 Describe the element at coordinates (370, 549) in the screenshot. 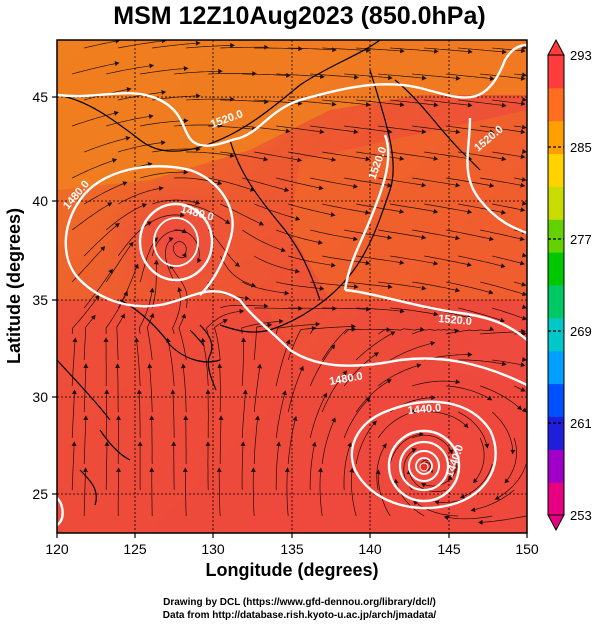

I see `x-tick-label: 140` at that location.